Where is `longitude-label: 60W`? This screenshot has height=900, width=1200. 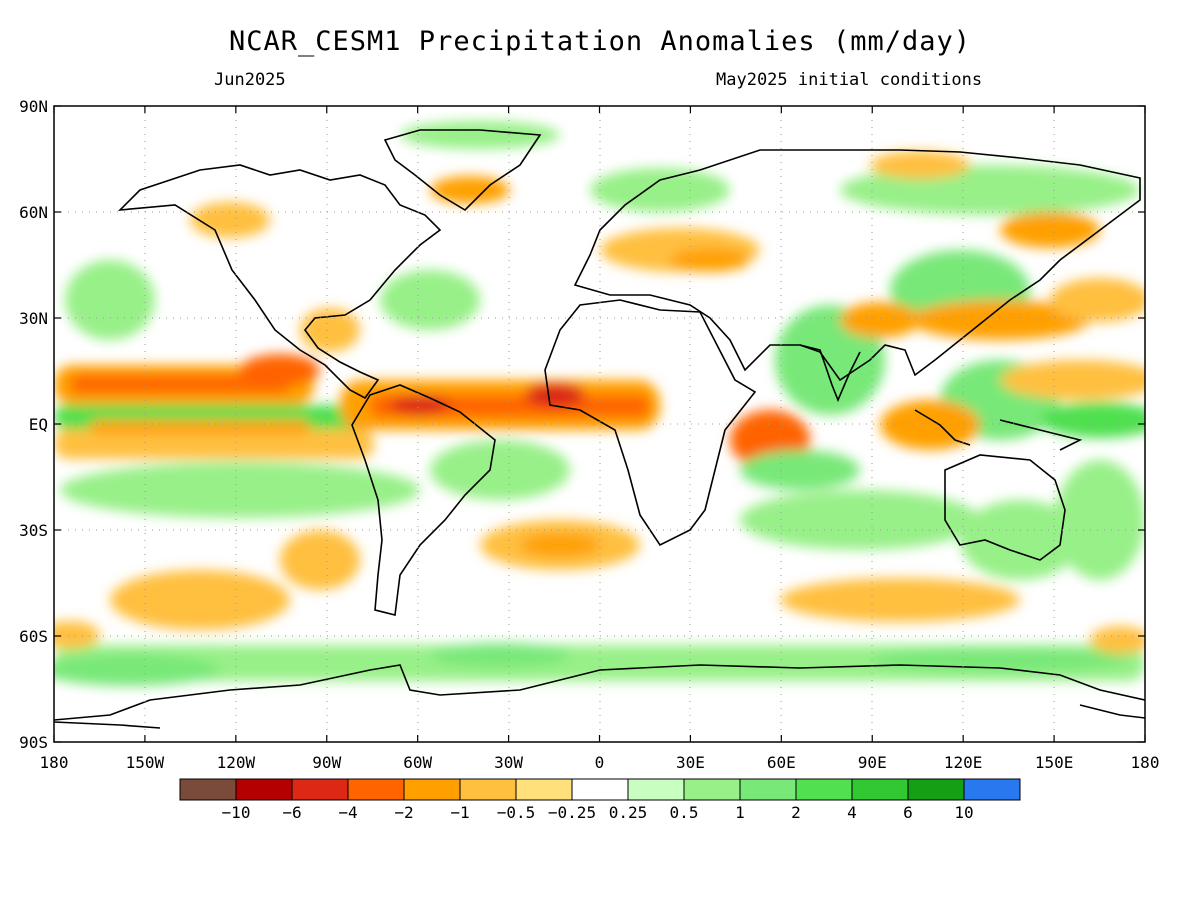
longitude-label: 60W is located at coordinates (417, 762).